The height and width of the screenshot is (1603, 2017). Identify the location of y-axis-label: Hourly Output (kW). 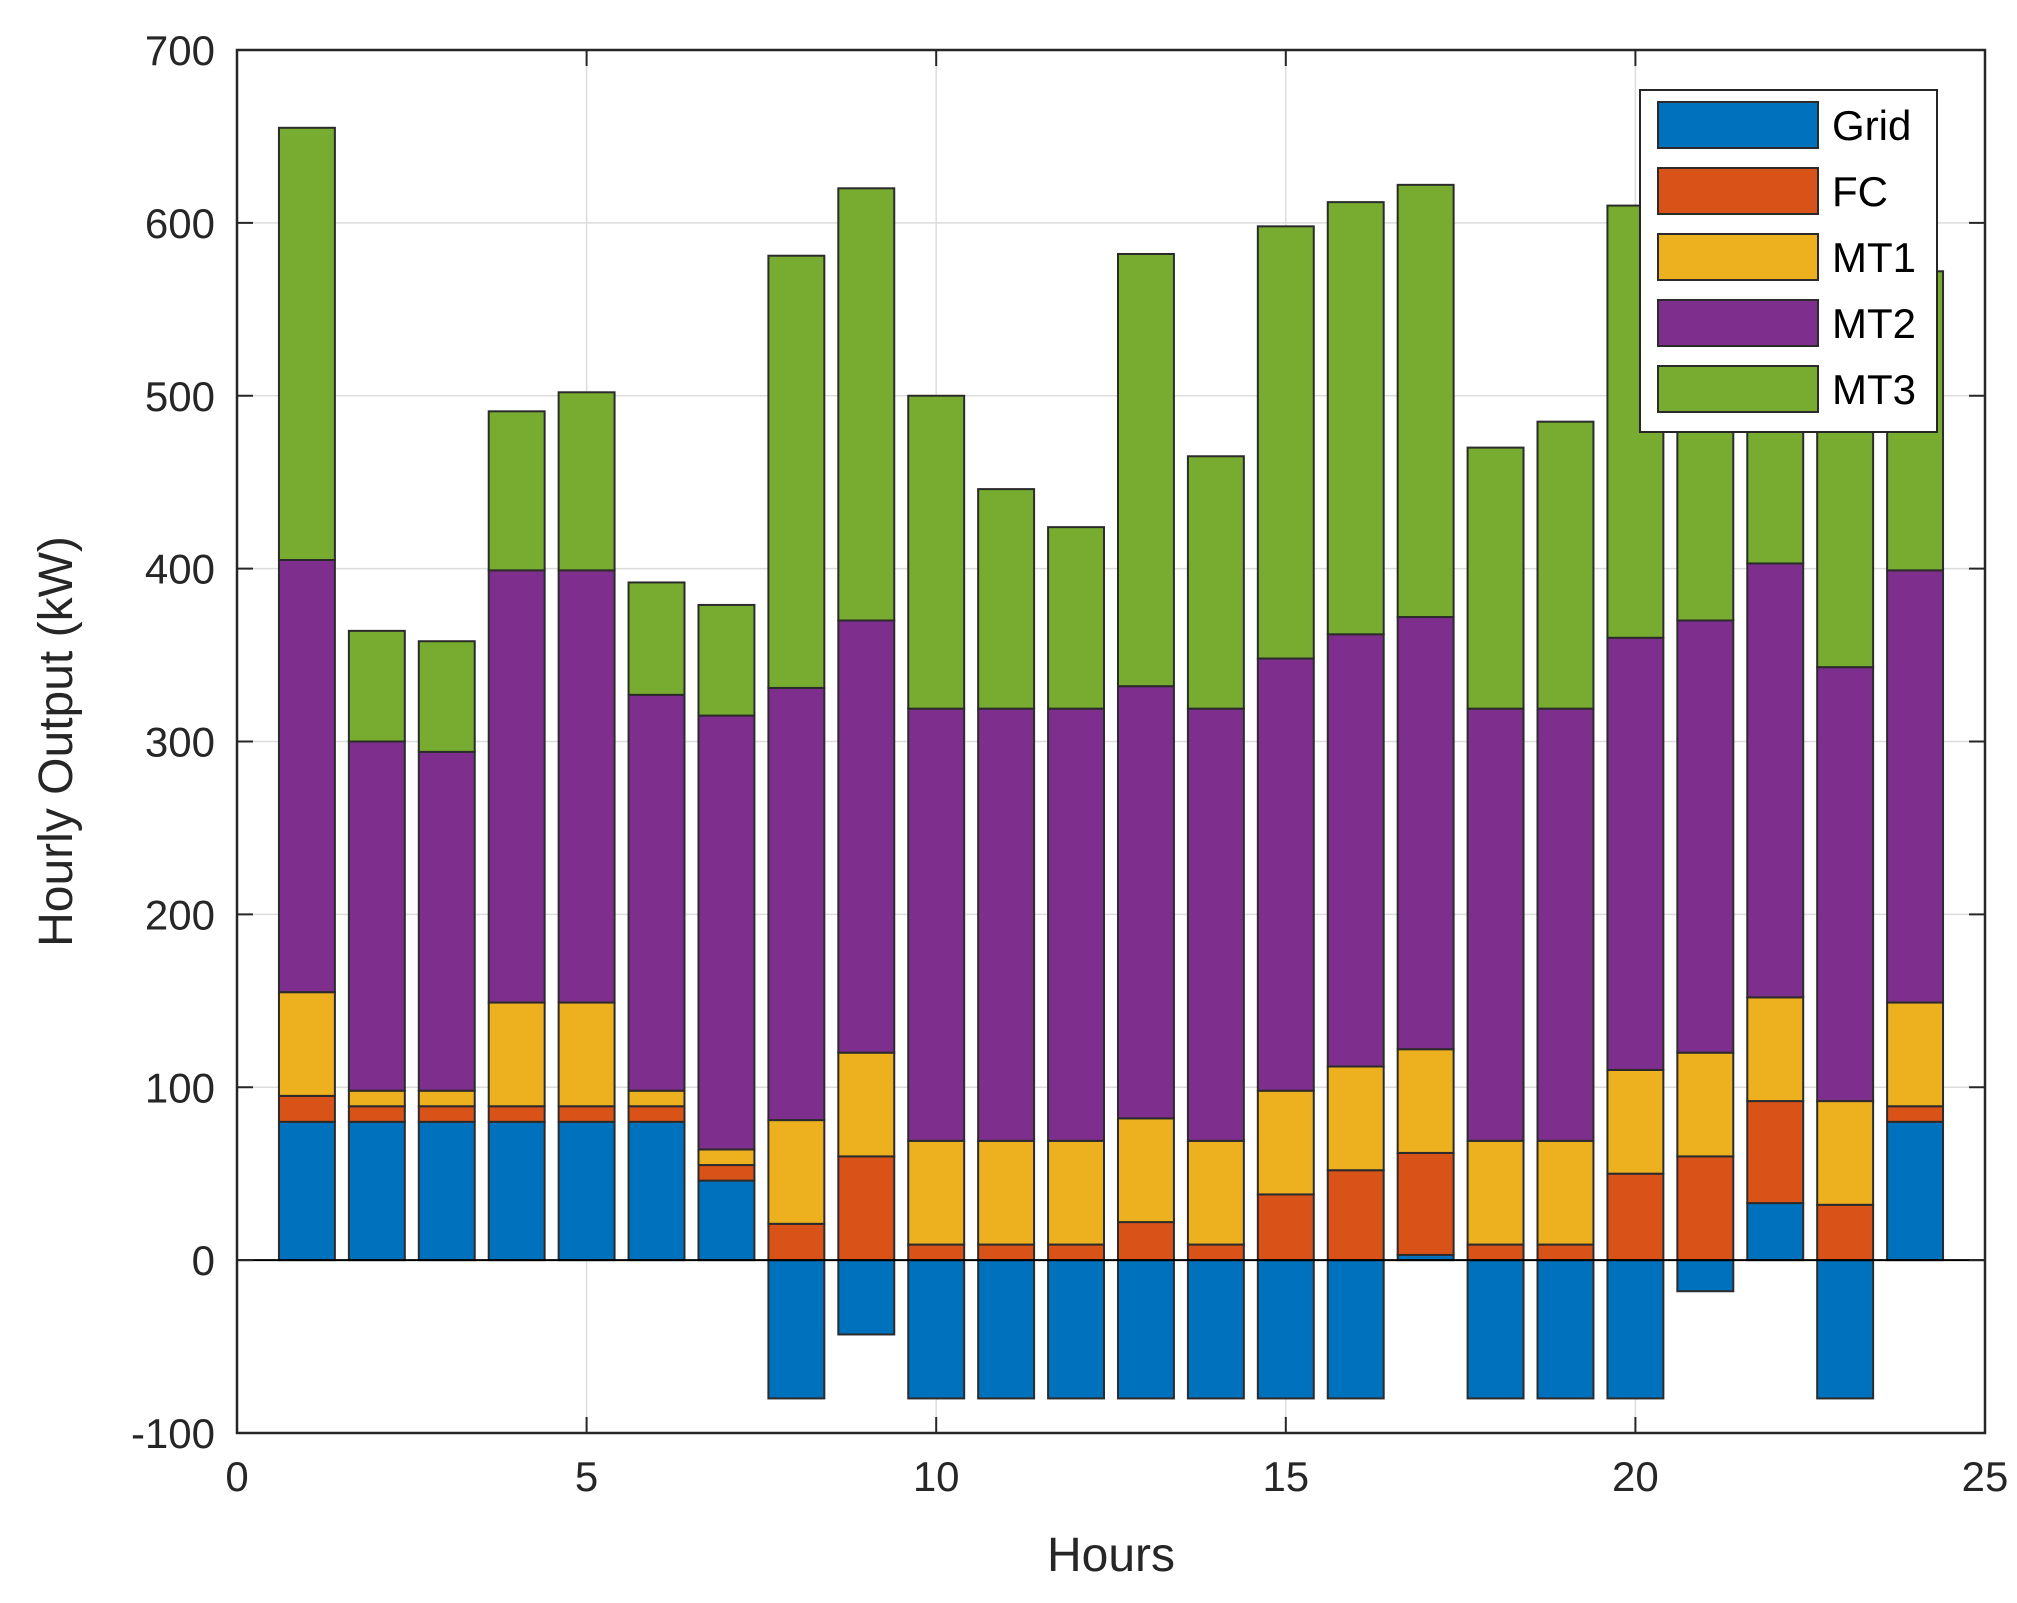
(56, 741).